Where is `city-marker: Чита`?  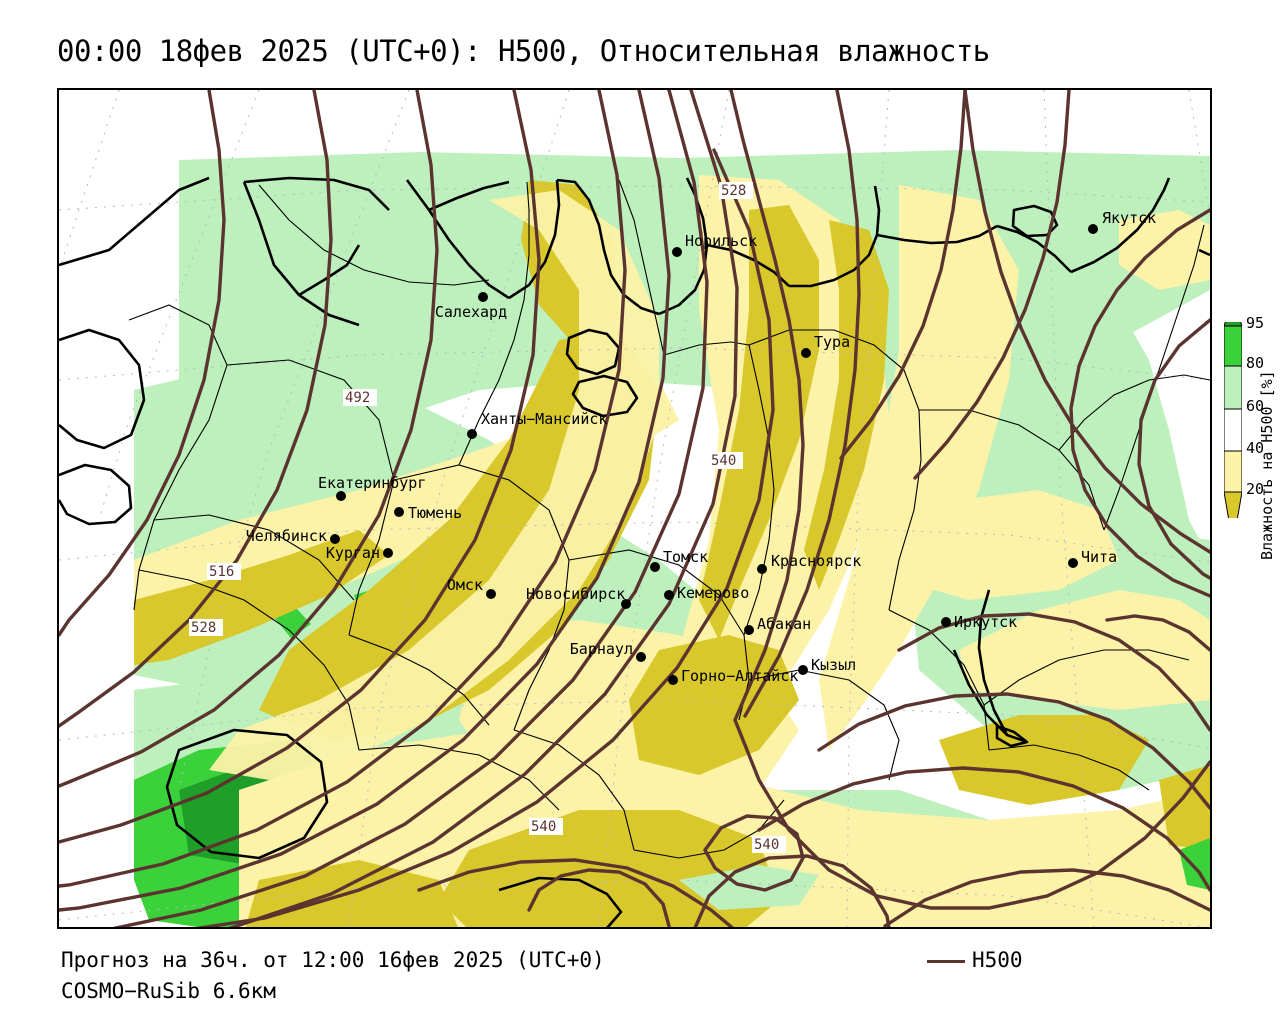 city-marker: Чита is located at coordinates (1092, 558).